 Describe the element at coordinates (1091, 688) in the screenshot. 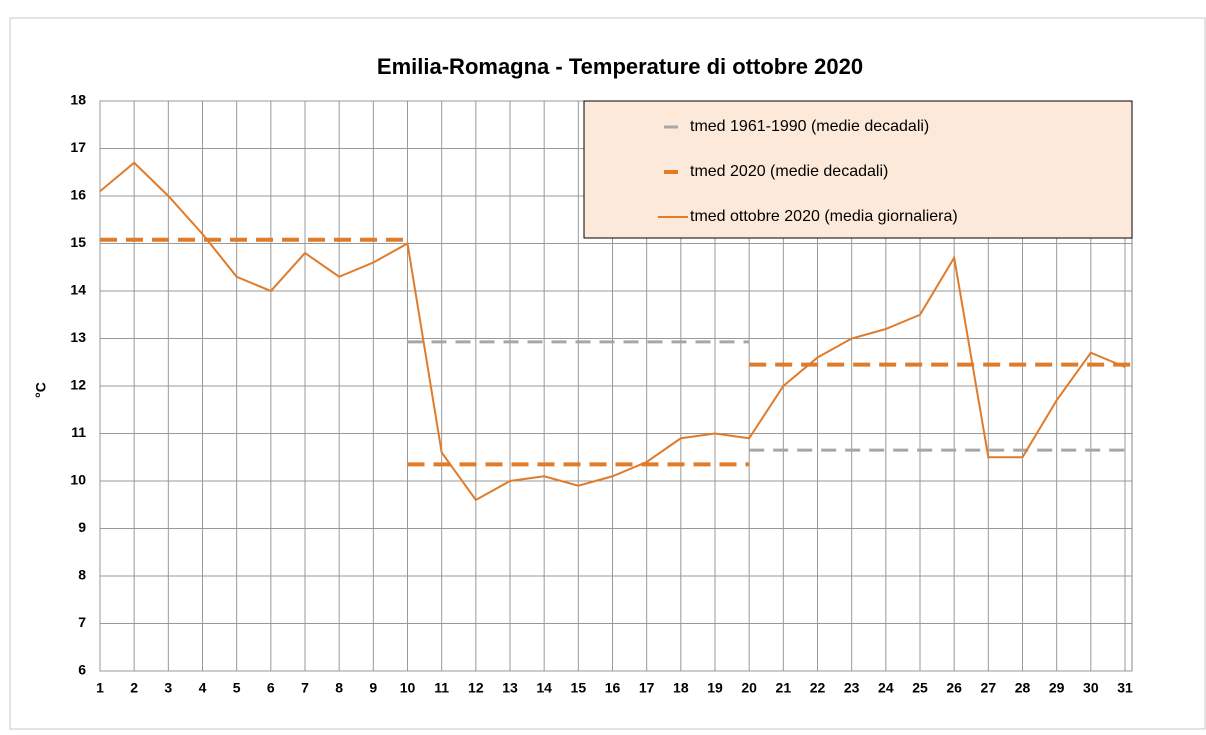

I see `x-tick-label: 30` at that location.